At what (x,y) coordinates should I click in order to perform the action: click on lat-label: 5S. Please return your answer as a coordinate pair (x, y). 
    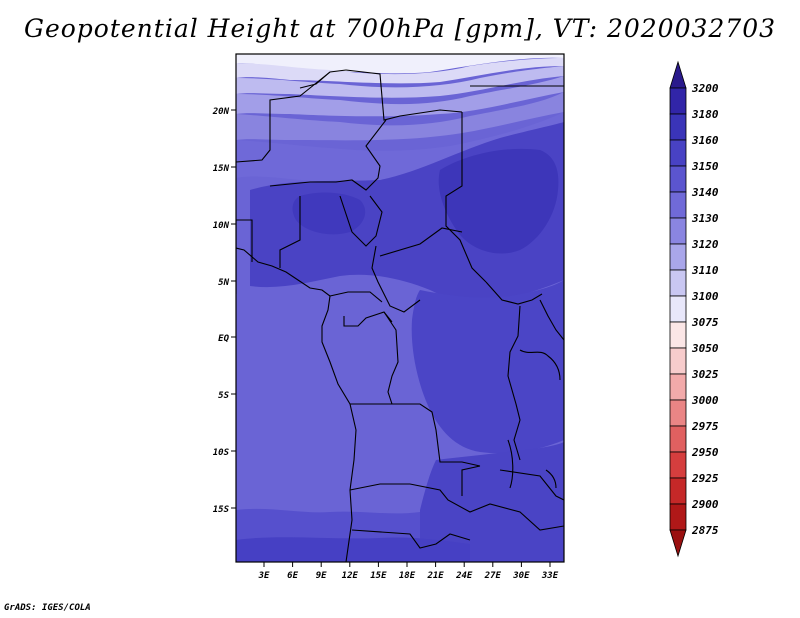
    Looking at the image, I should click on (223, 396).